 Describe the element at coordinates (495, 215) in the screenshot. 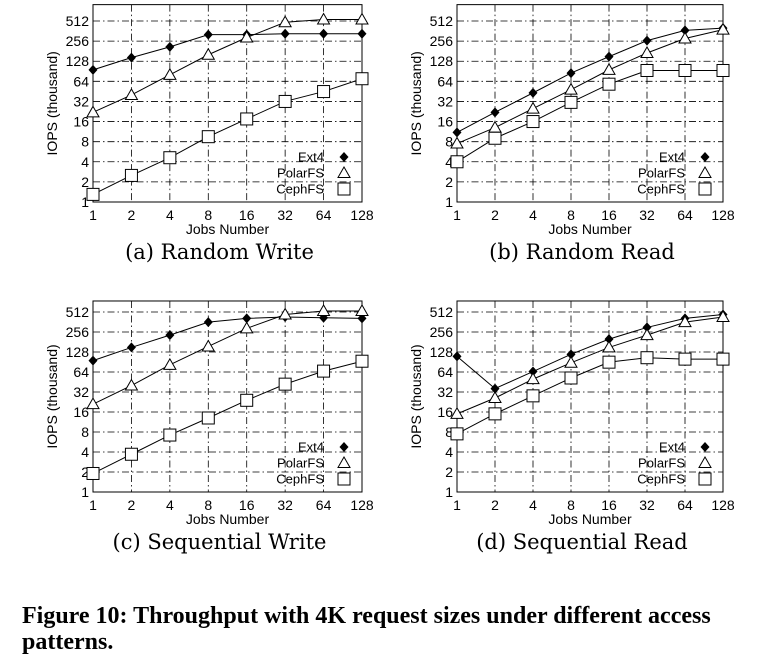

I see `x-tick-label: 2` at that location.